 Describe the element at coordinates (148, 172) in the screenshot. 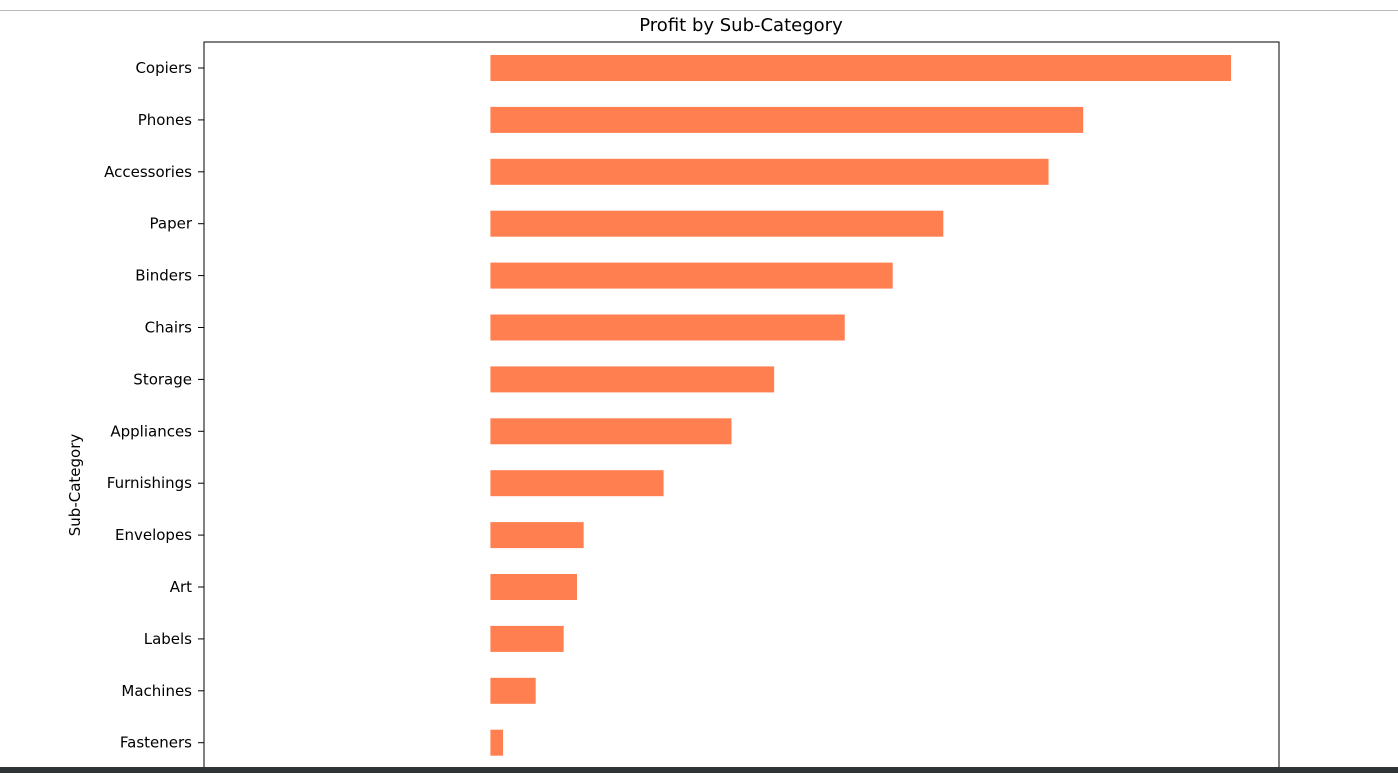

I see `y-tick-label-accessories: Accessories` at that location.